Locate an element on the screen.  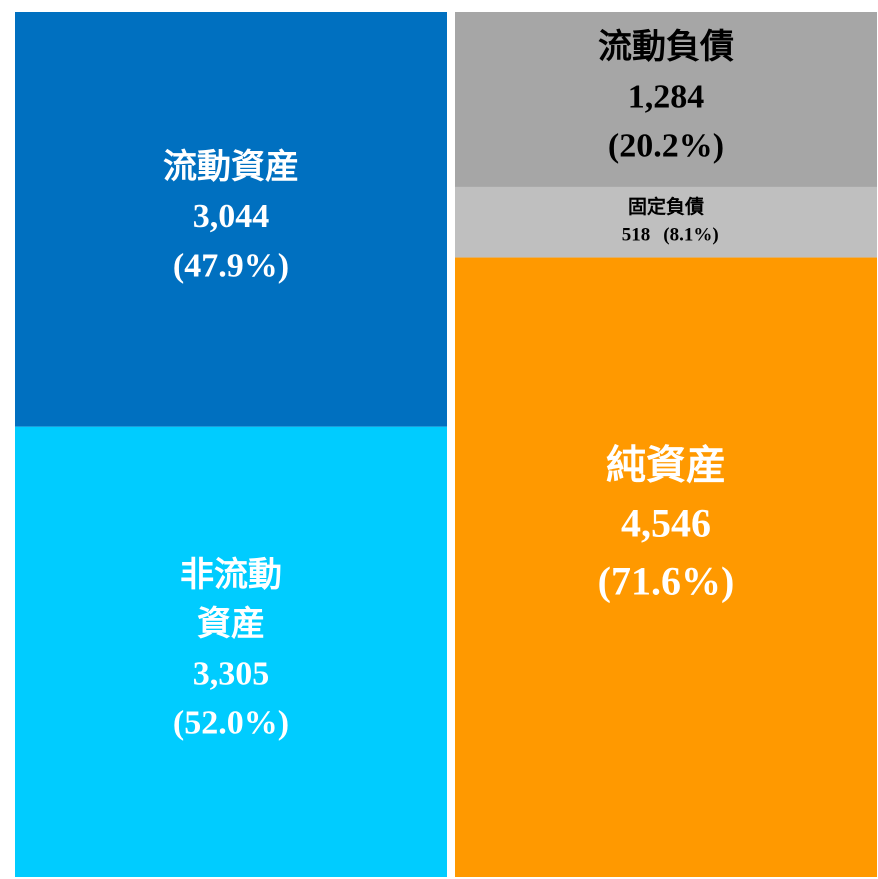
segment-name: 純資産 is located at coordinates (666, 464).